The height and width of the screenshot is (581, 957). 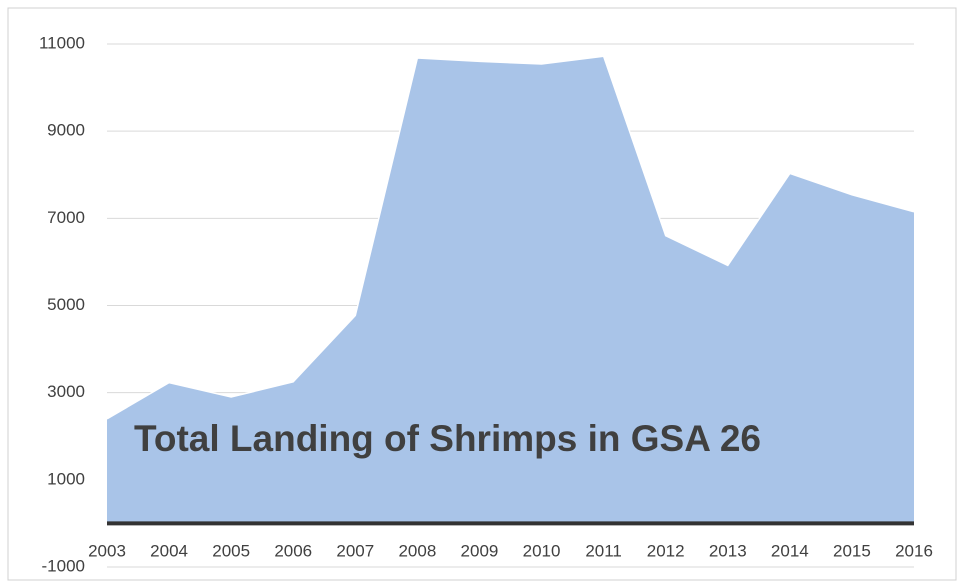 I want to click on y-tick-label: 3000, so click(x=66, y=391).